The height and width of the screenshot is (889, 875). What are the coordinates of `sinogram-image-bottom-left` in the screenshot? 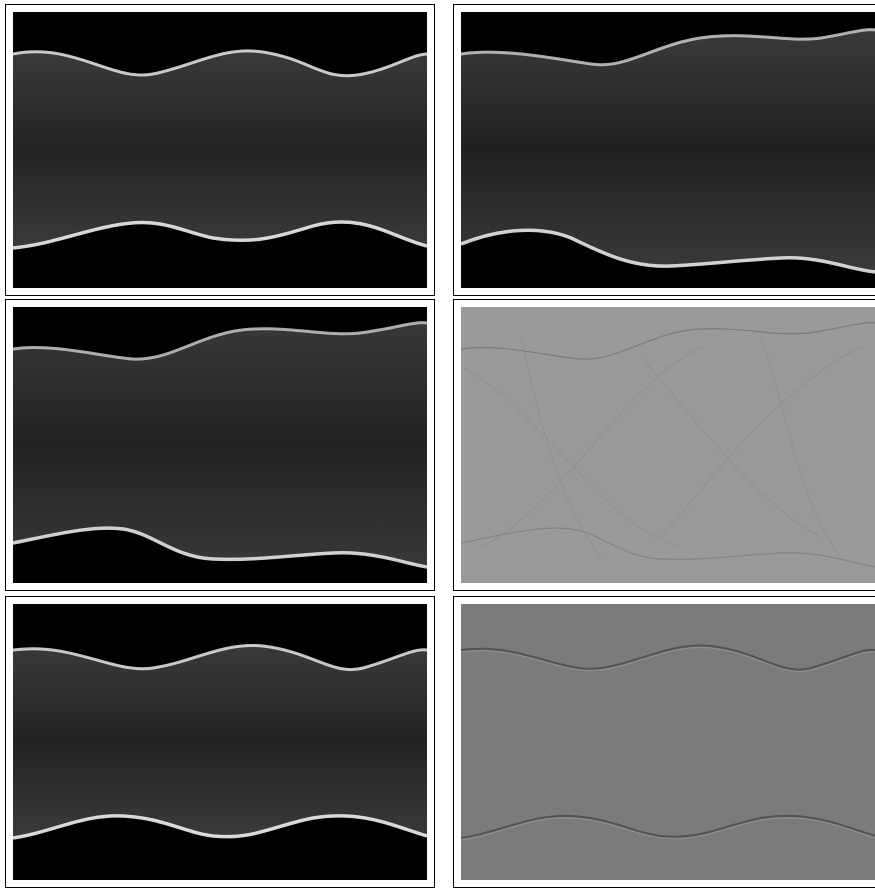 It's located at (220, 742).